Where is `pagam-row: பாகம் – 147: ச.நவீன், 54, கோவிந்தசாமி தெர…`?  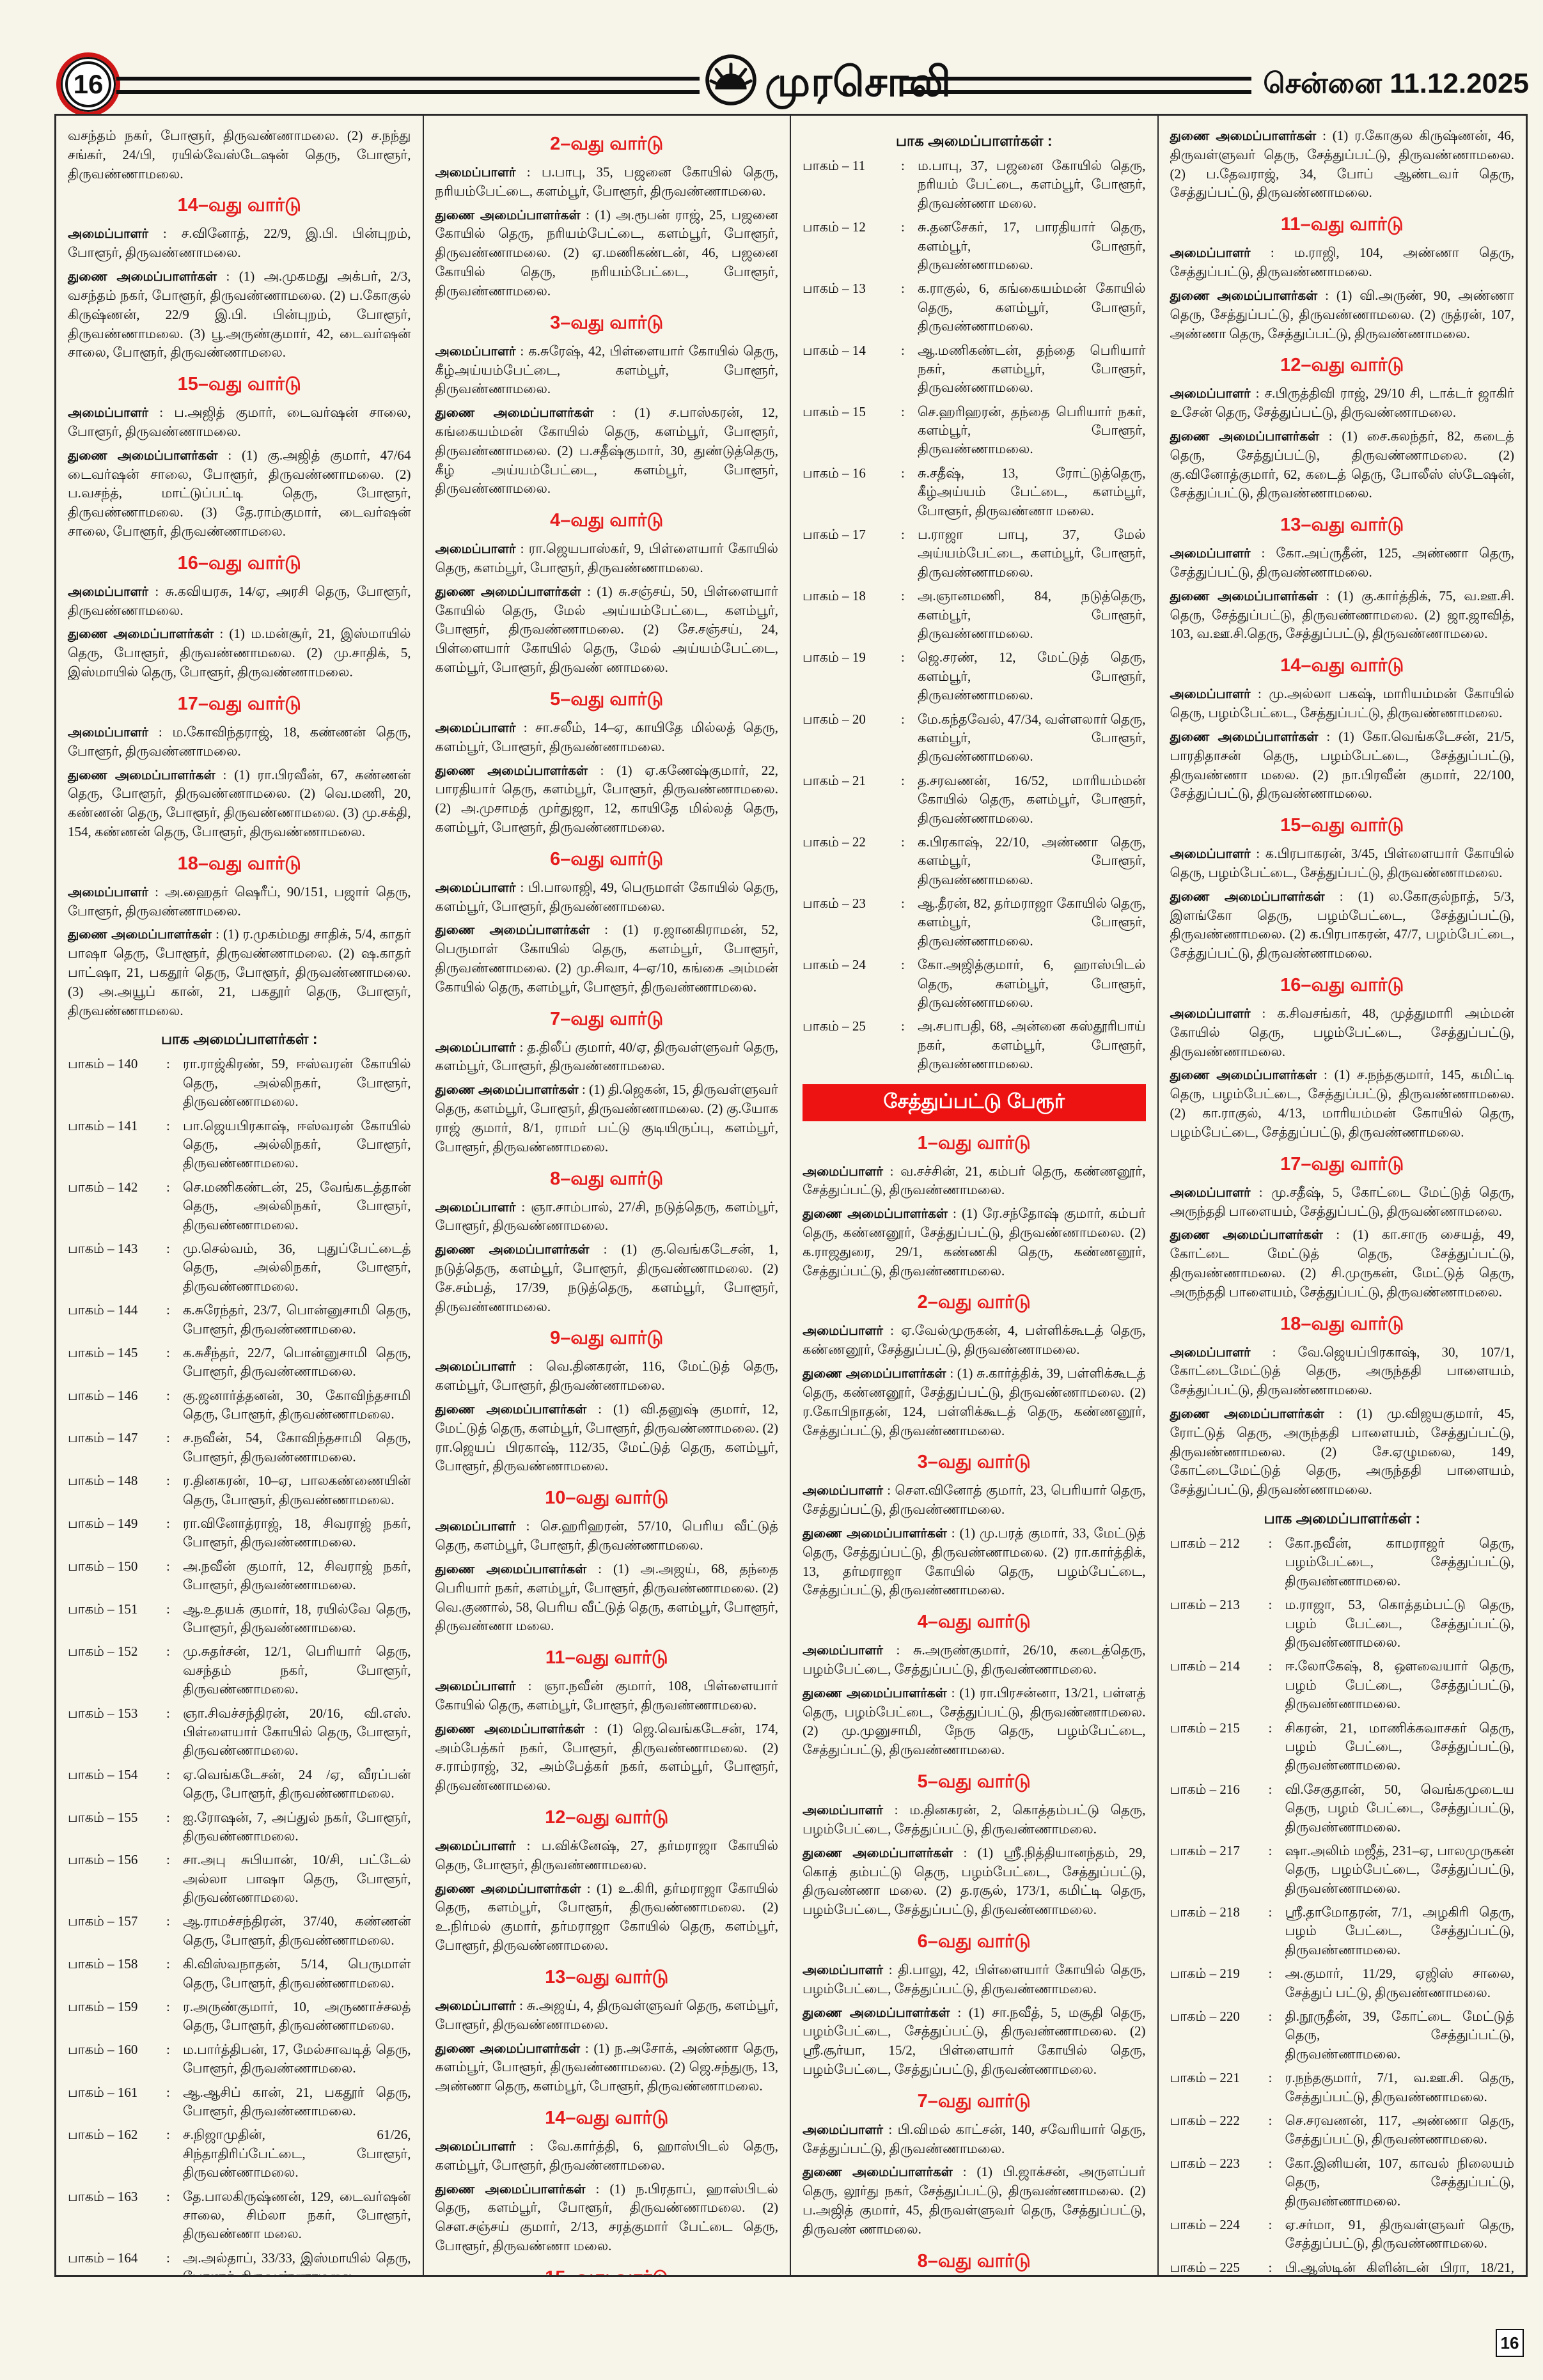
pagam-row: பாகம் – 147: ச.நவீன், 54, கோவிந்தசாமி தெர… is located at coordinates (239, 1447).